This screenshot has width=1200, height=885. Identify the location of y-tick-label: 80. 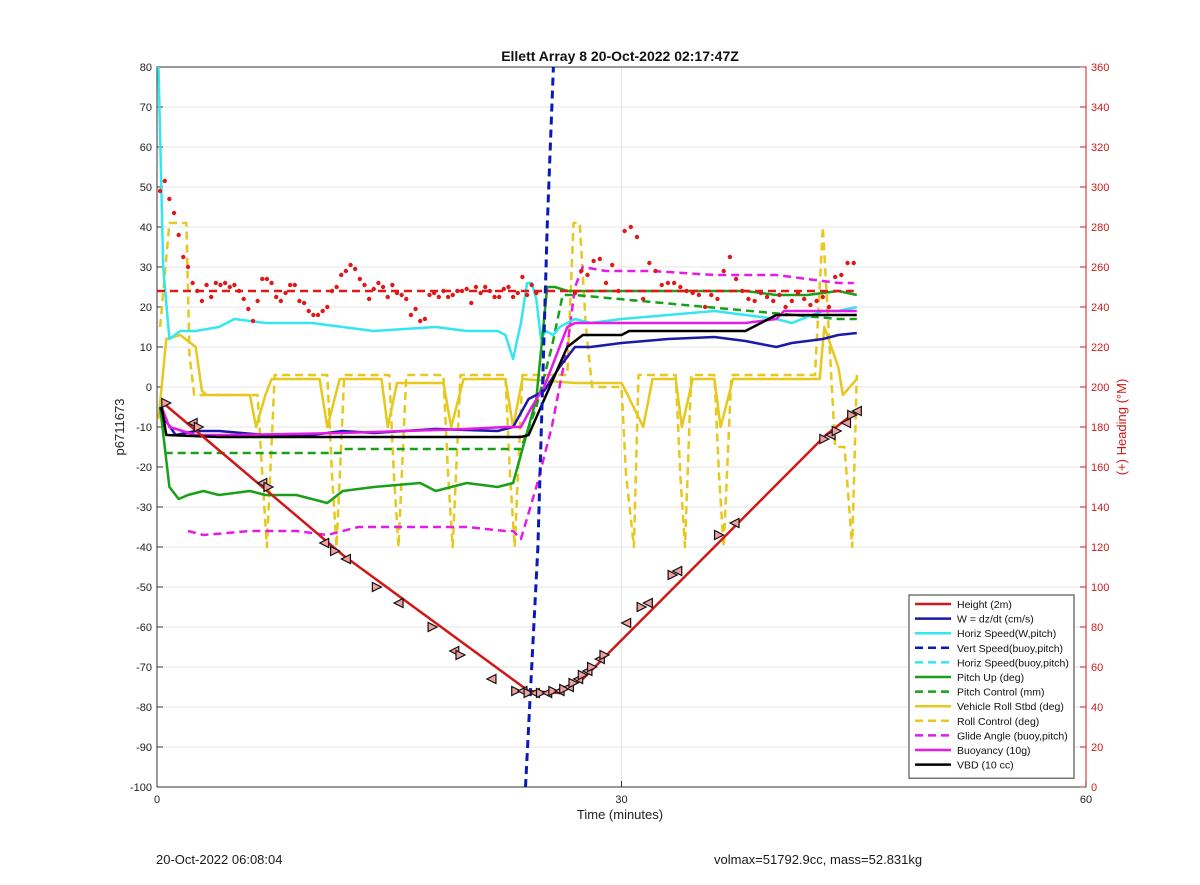
(146, 68).